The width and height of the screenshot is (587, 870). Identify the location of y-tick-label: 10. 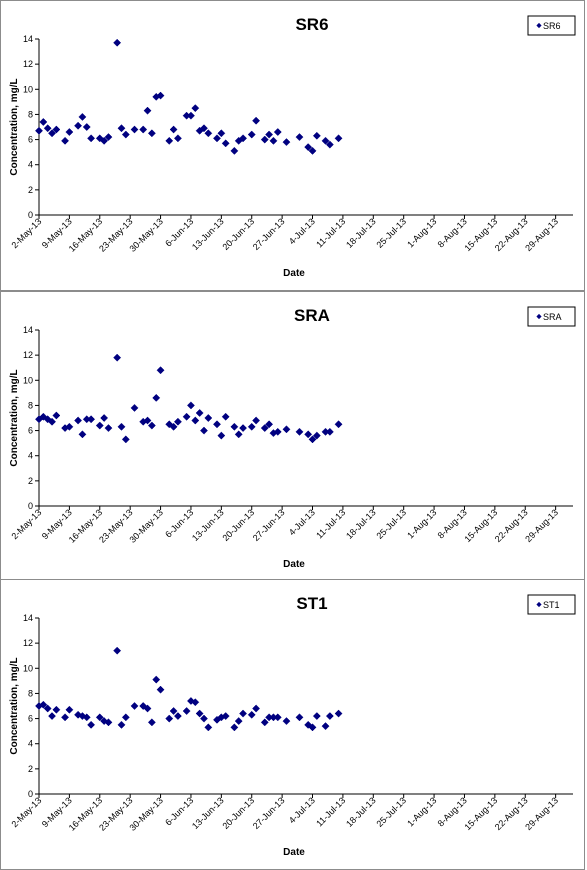
(28, 380).